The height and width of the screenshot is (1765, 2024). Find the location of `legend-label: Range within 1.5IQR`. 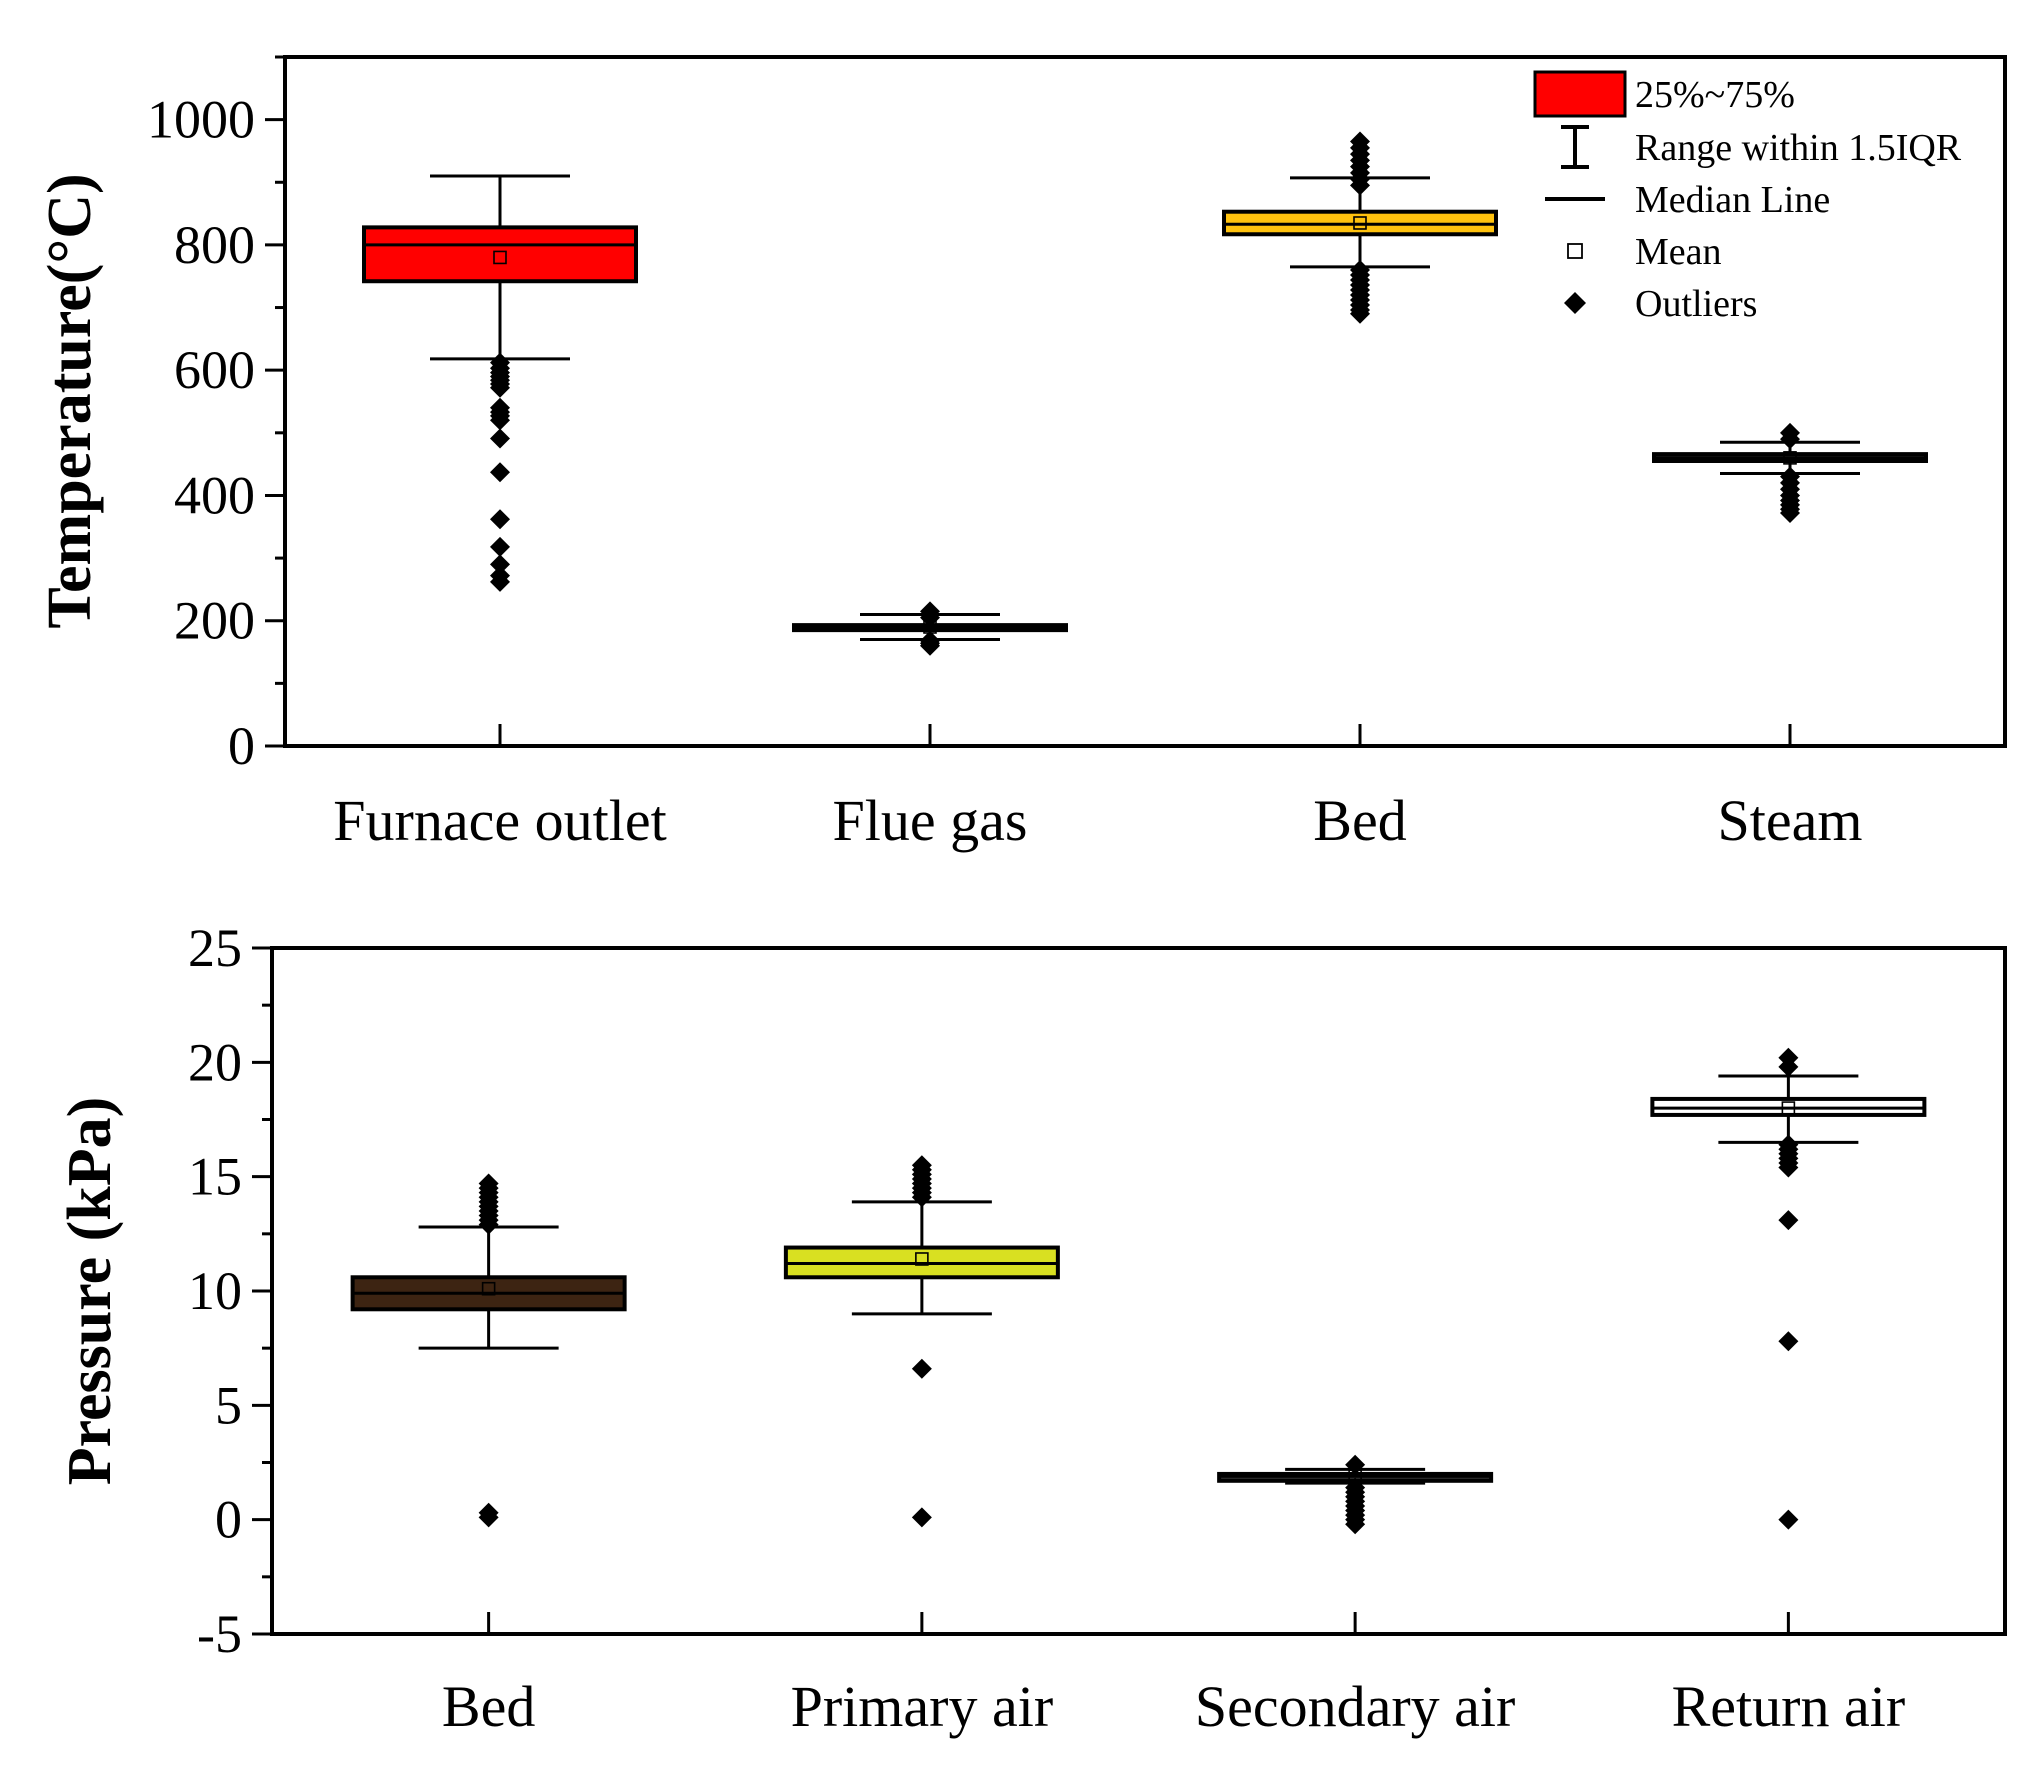

legend-label: Range within 1.5IQR is located at coordinates (1798, 148).